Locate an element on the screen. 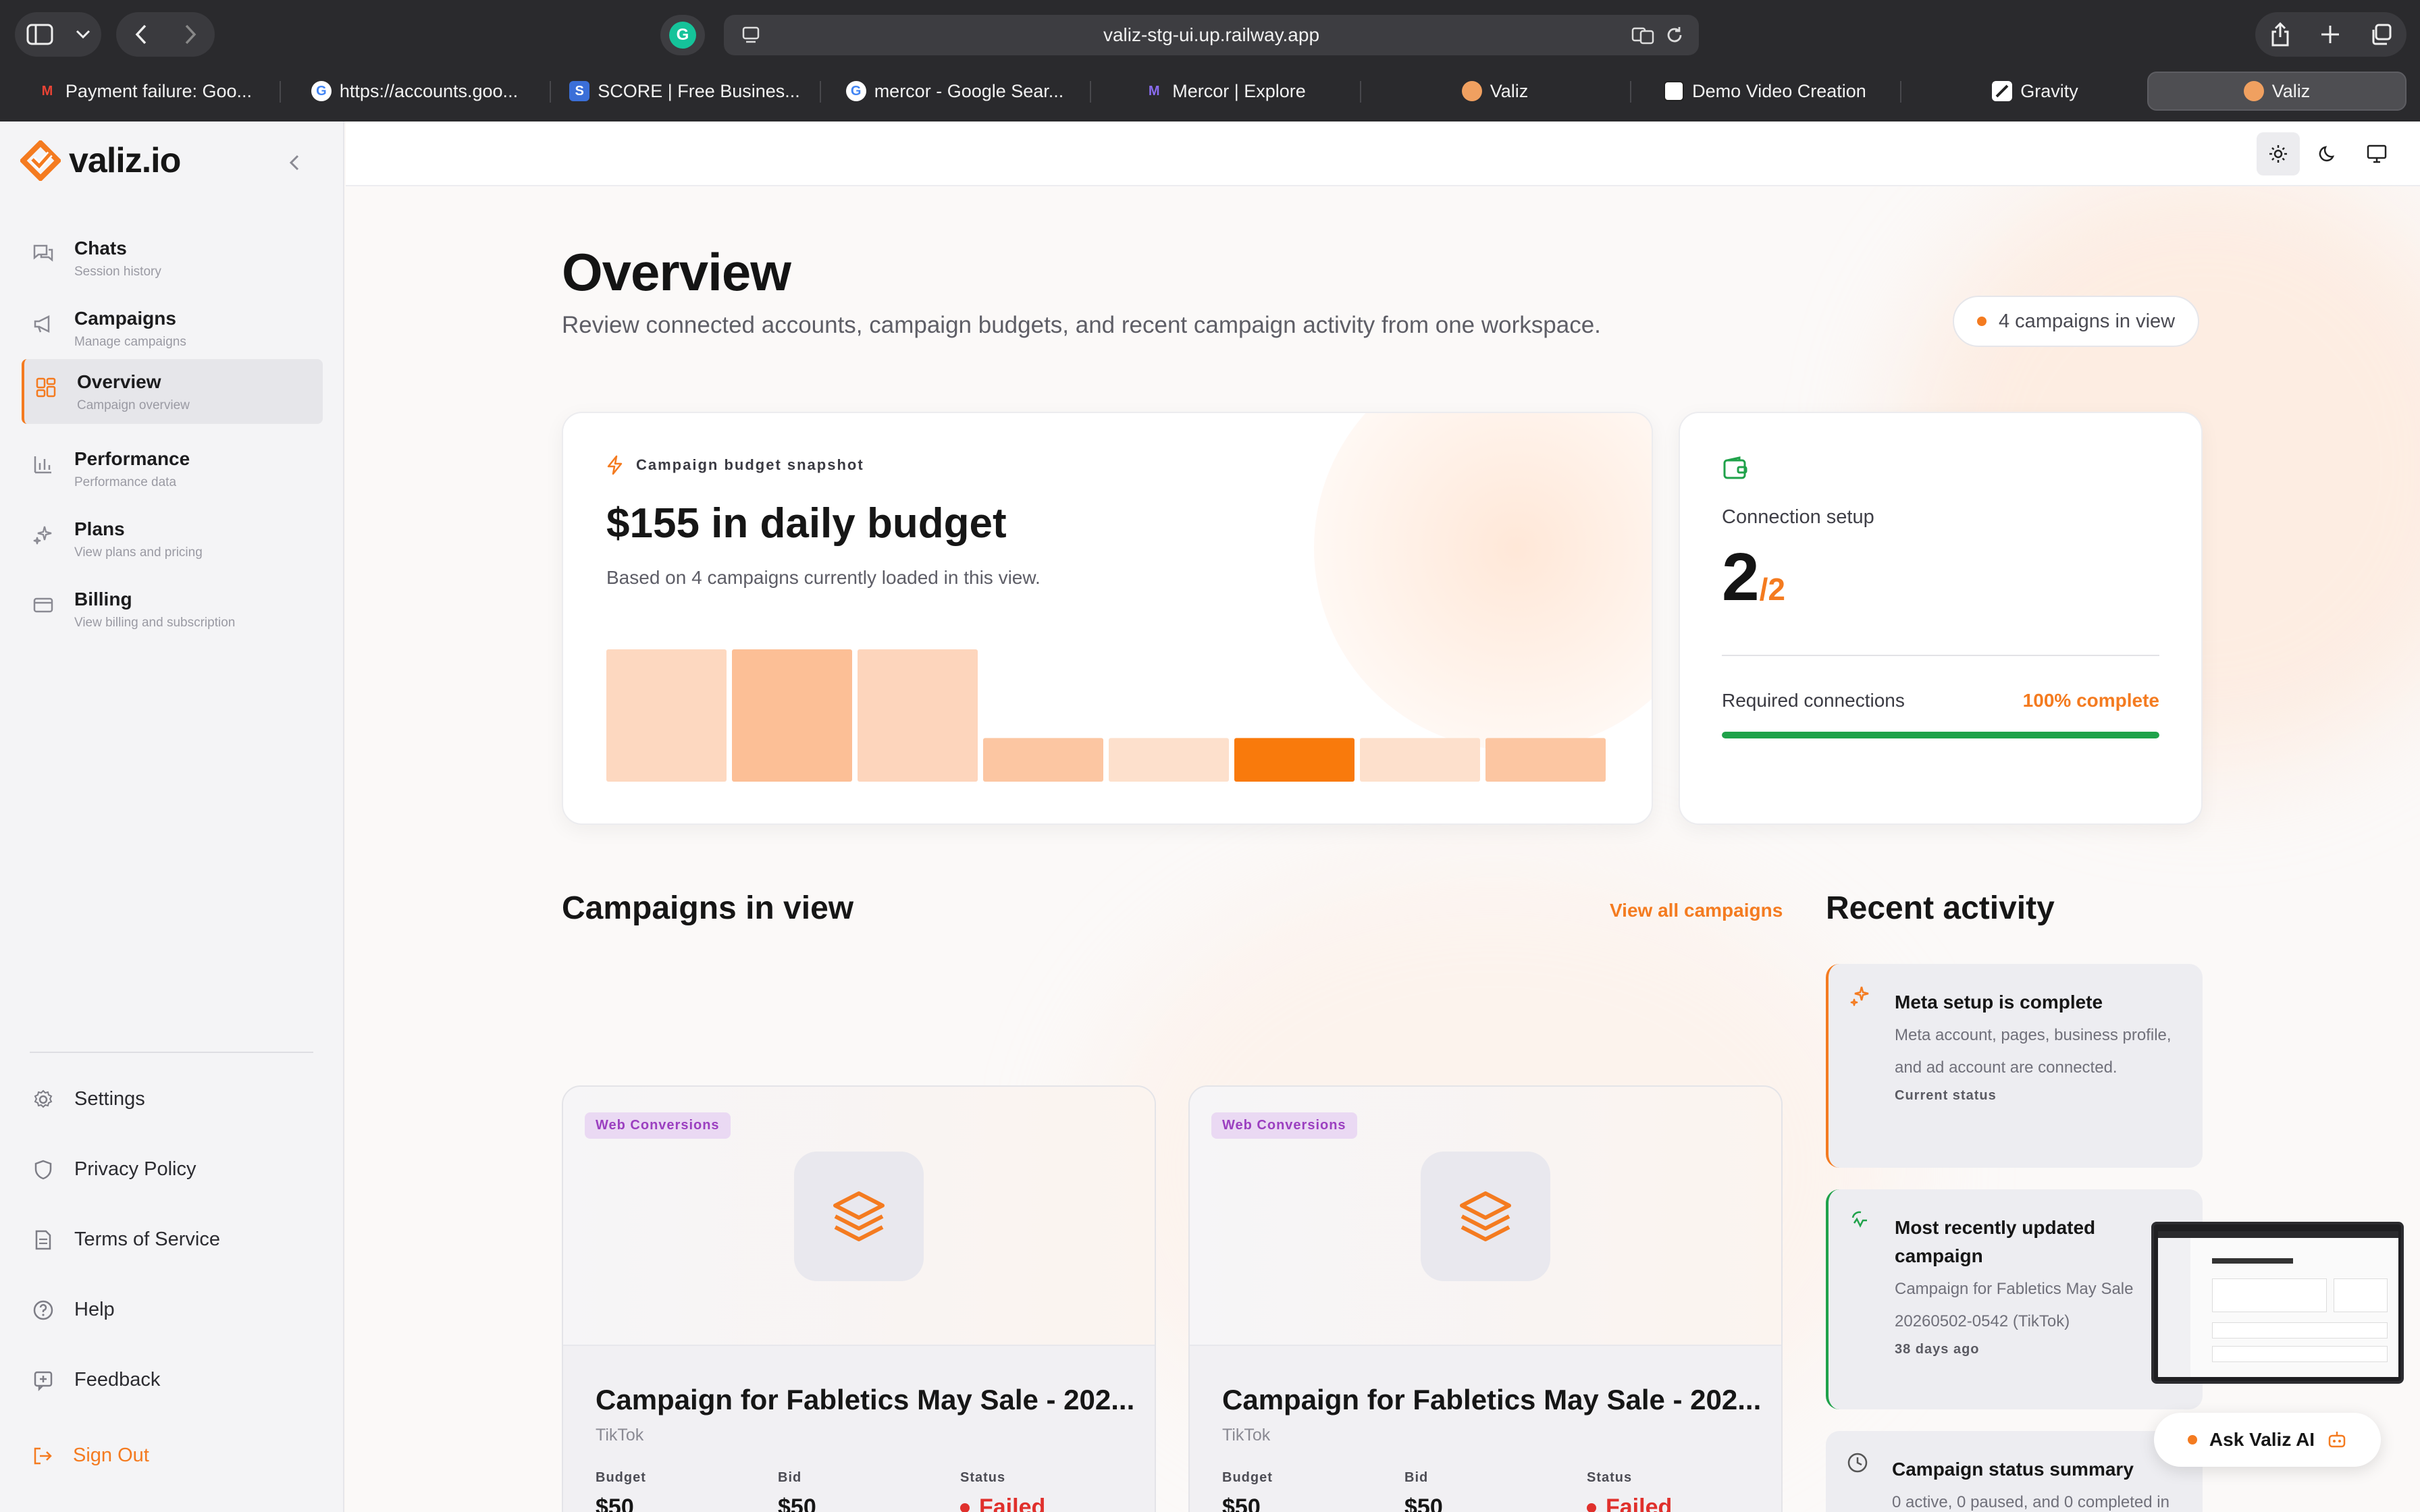 The height and width of the screenshot is (1512, 2420). monitor-icon is located at coordinates (2377, 153).